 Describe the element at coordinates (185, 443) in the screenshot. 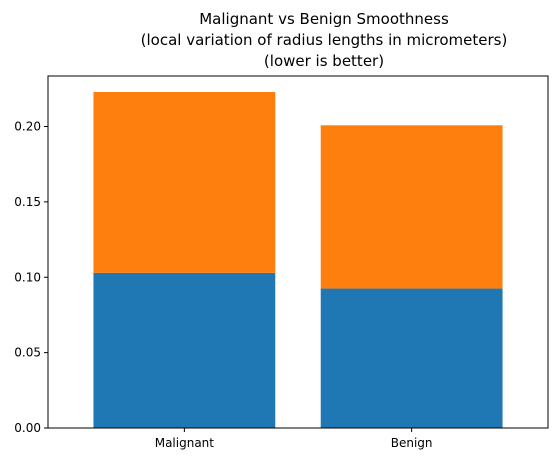

I see `x-tick-label-malignant: Malignant` at that location.